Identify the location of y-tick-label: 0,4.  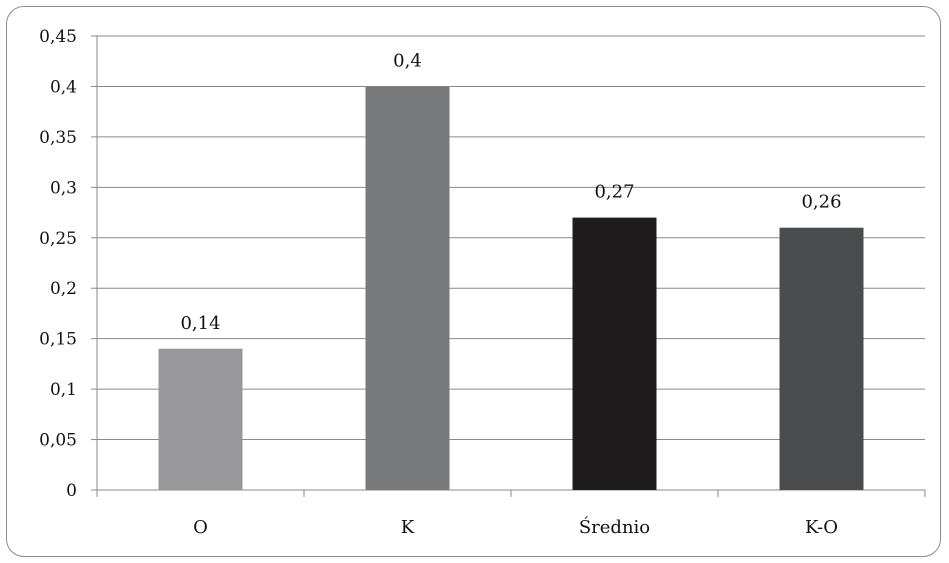
(63, 87).